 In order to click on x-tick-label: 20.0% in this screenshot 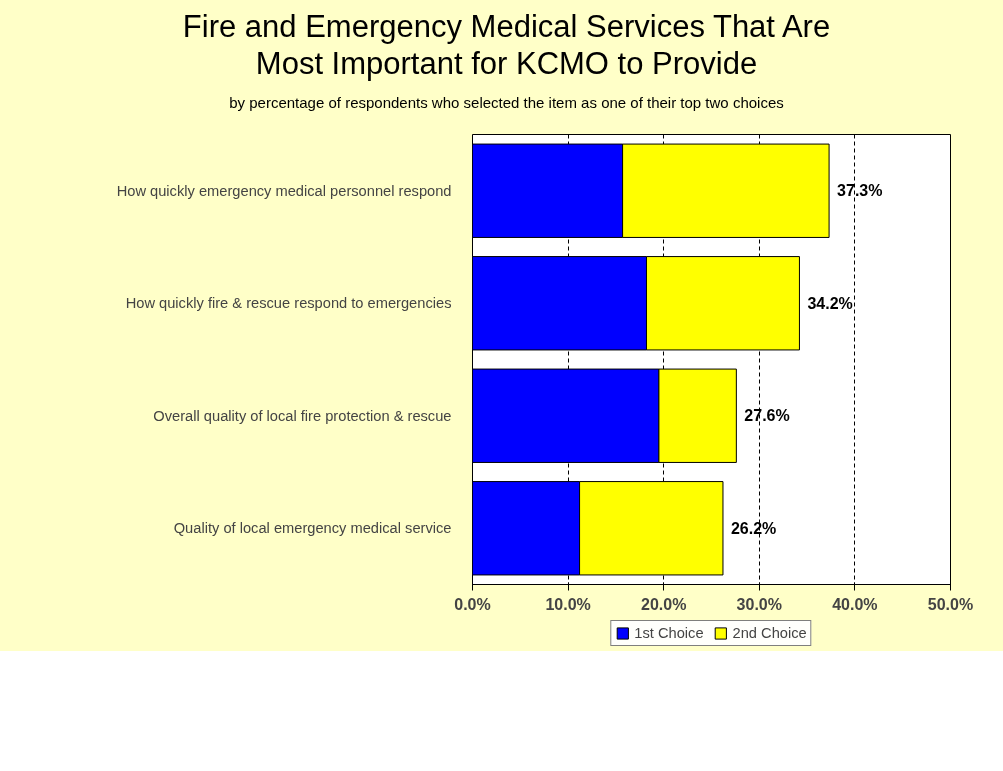, I will do `click(664, 604)`.